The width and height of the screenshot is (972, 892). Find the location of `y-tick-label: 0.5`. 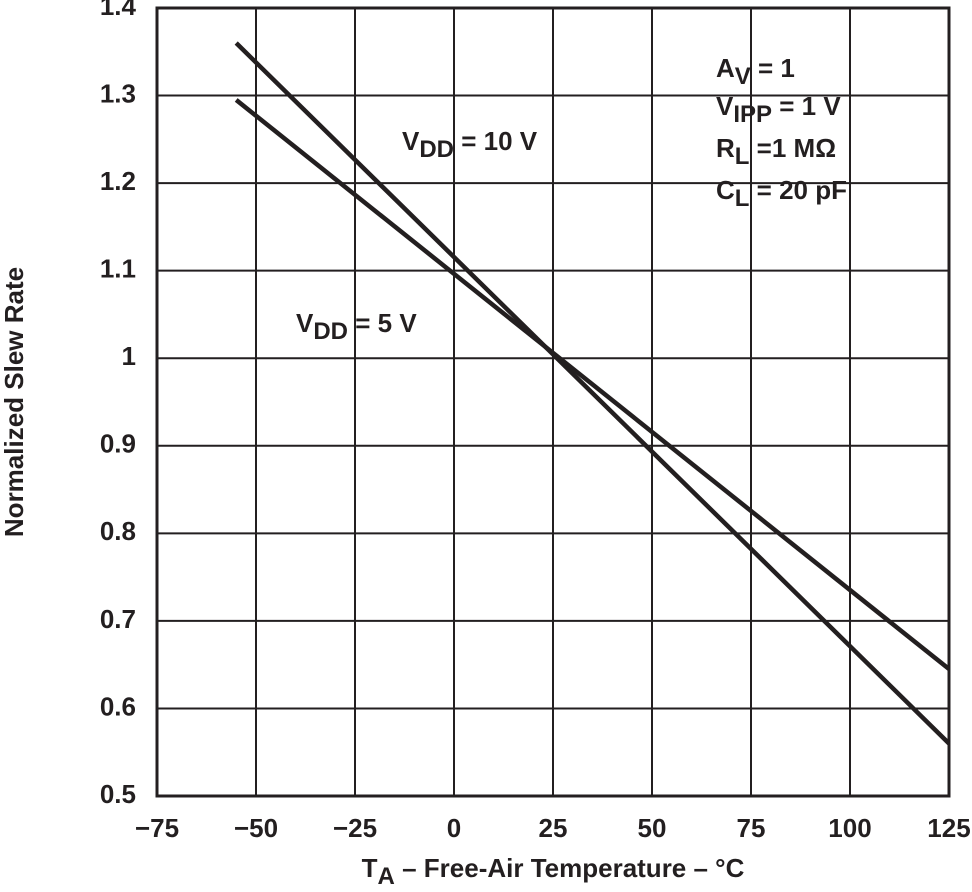

y-tick-label: 0.5 is located at coordinates (118, 794).